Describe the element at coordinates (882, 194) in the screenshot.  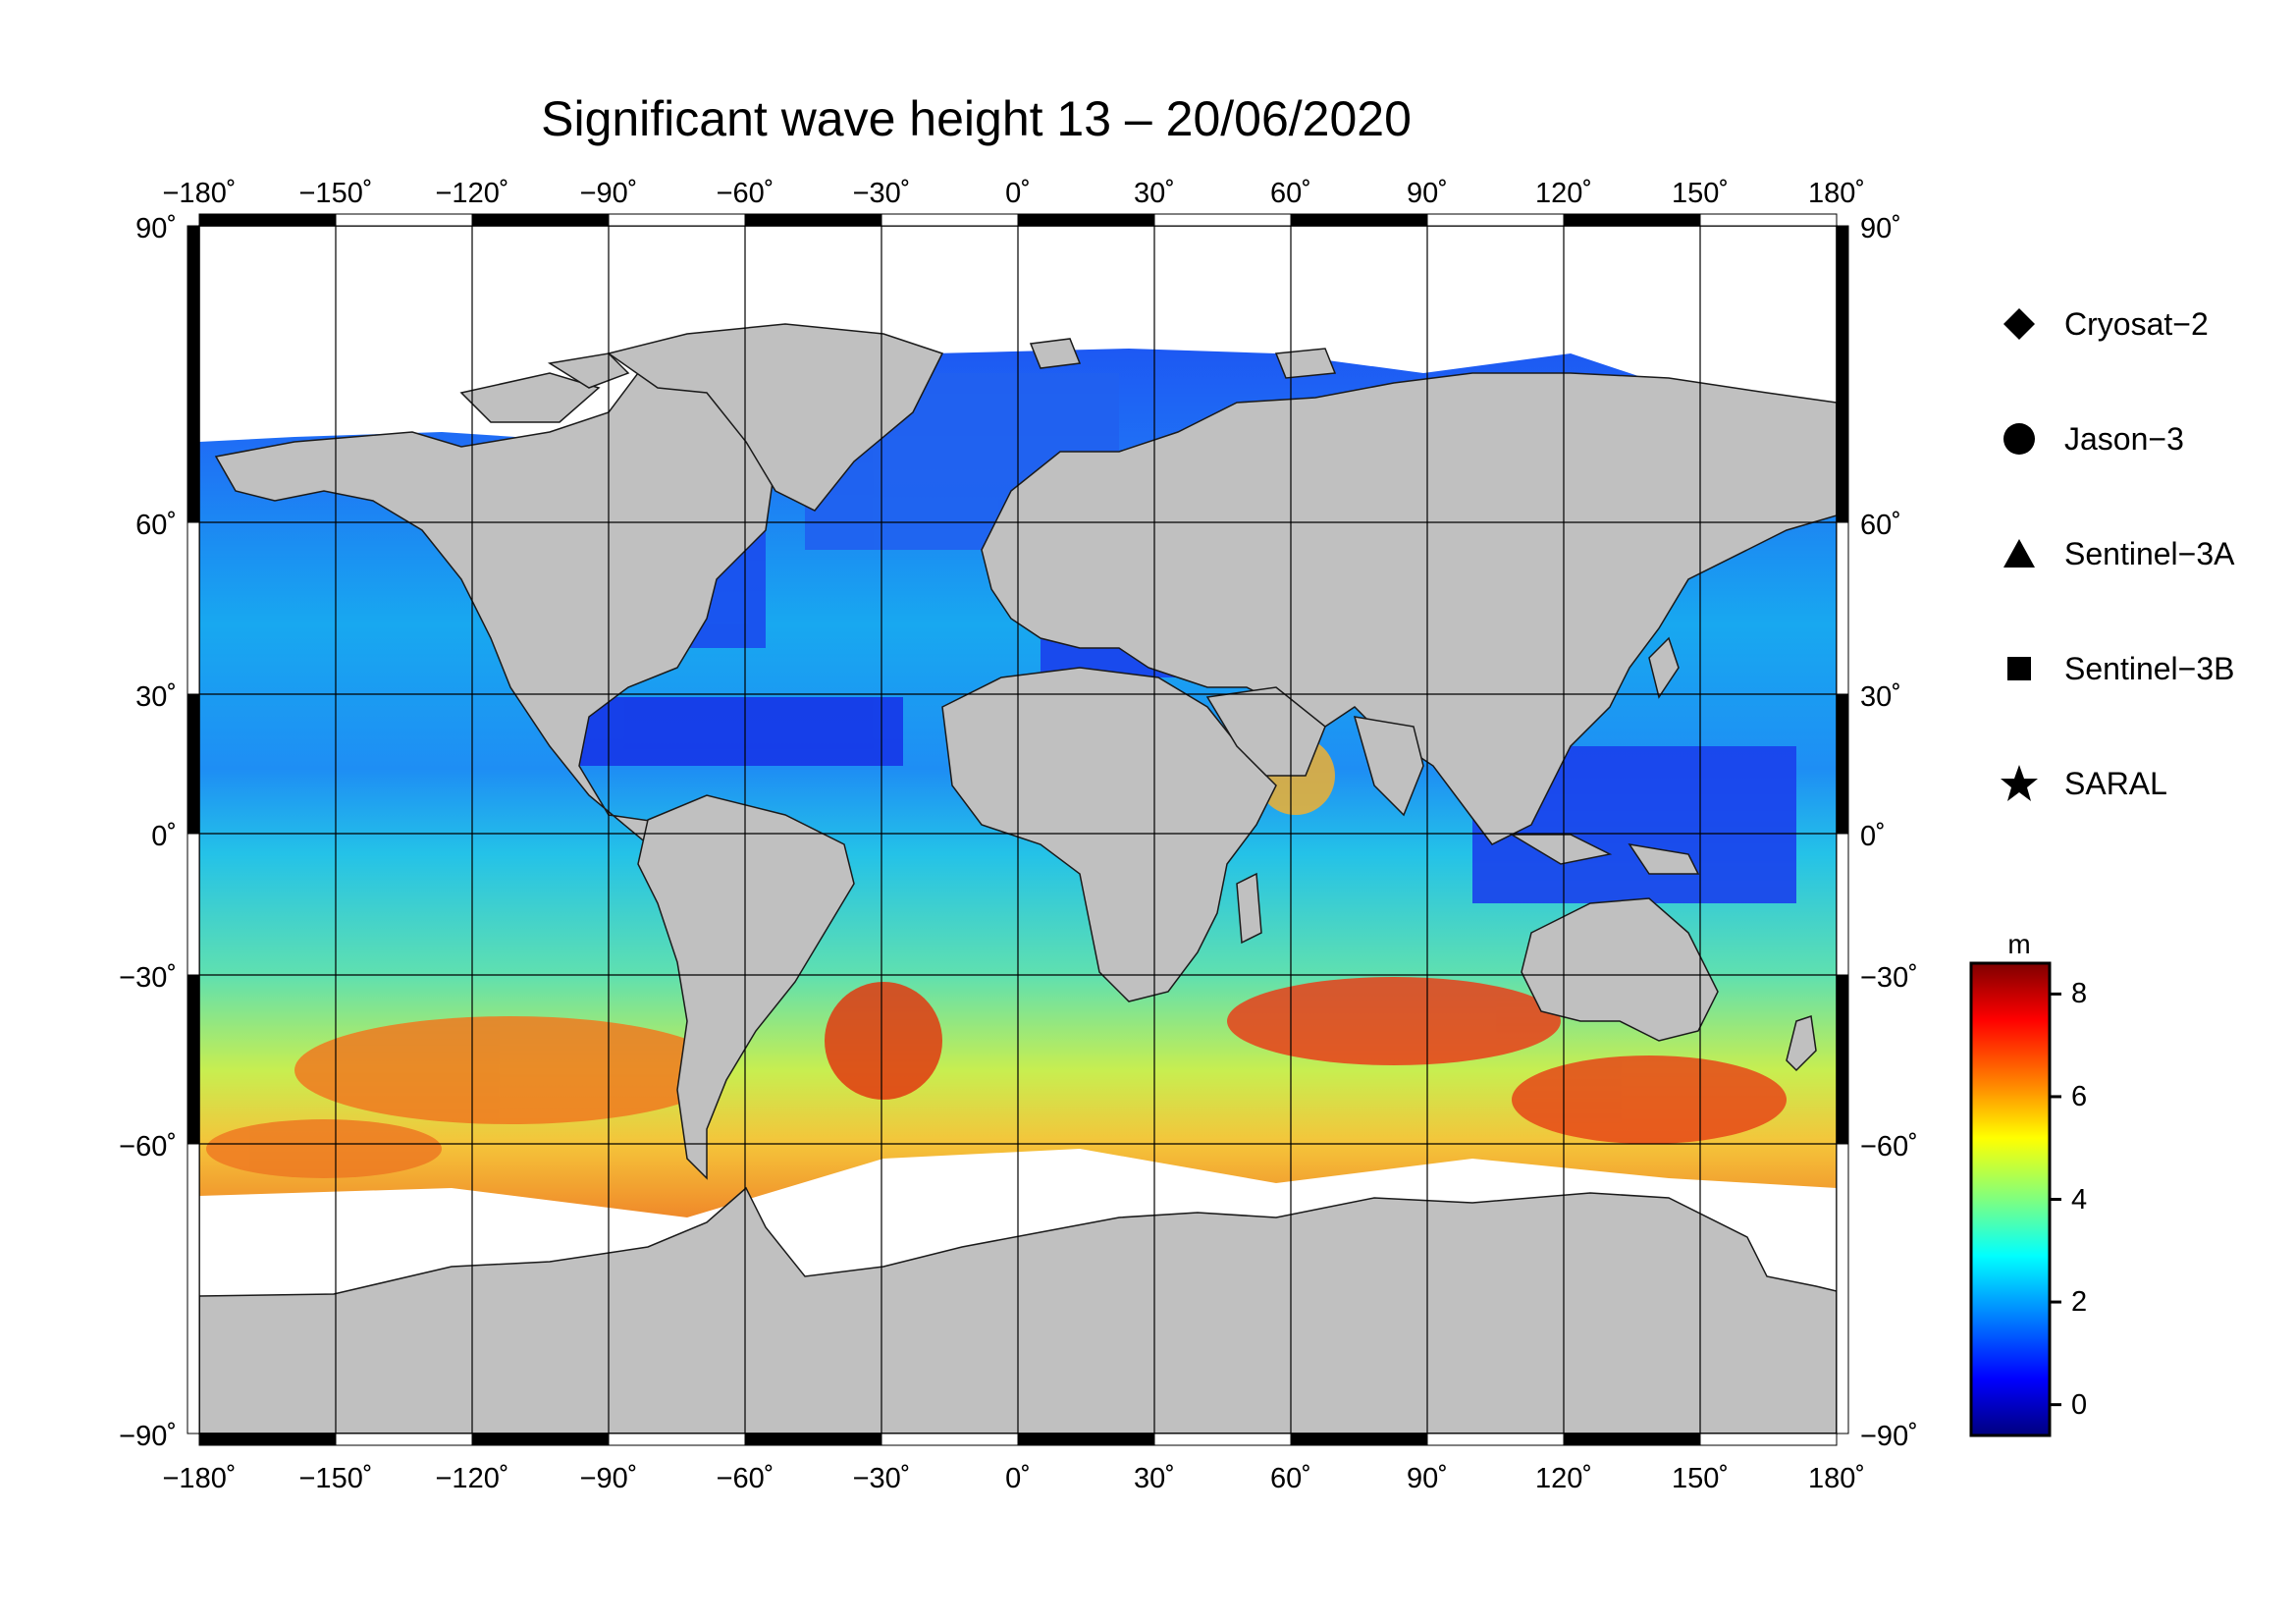
I see `lon-label-top: −30˚` at that location.